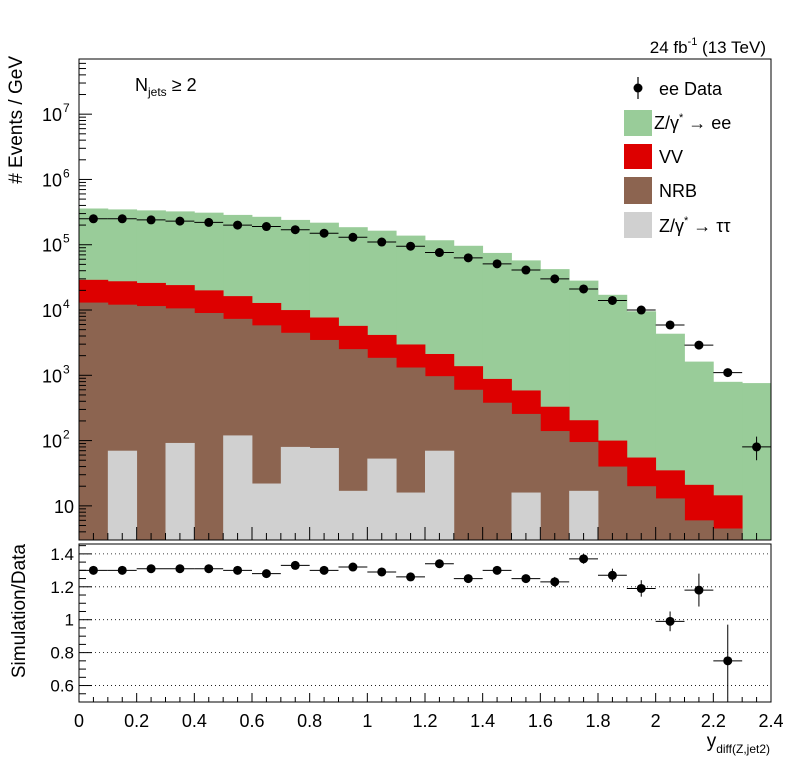  What do you see at coordinates (309, 721) in the screenshot?
I see `x-tick-label: 0.8` at bounding box center [309, 721].